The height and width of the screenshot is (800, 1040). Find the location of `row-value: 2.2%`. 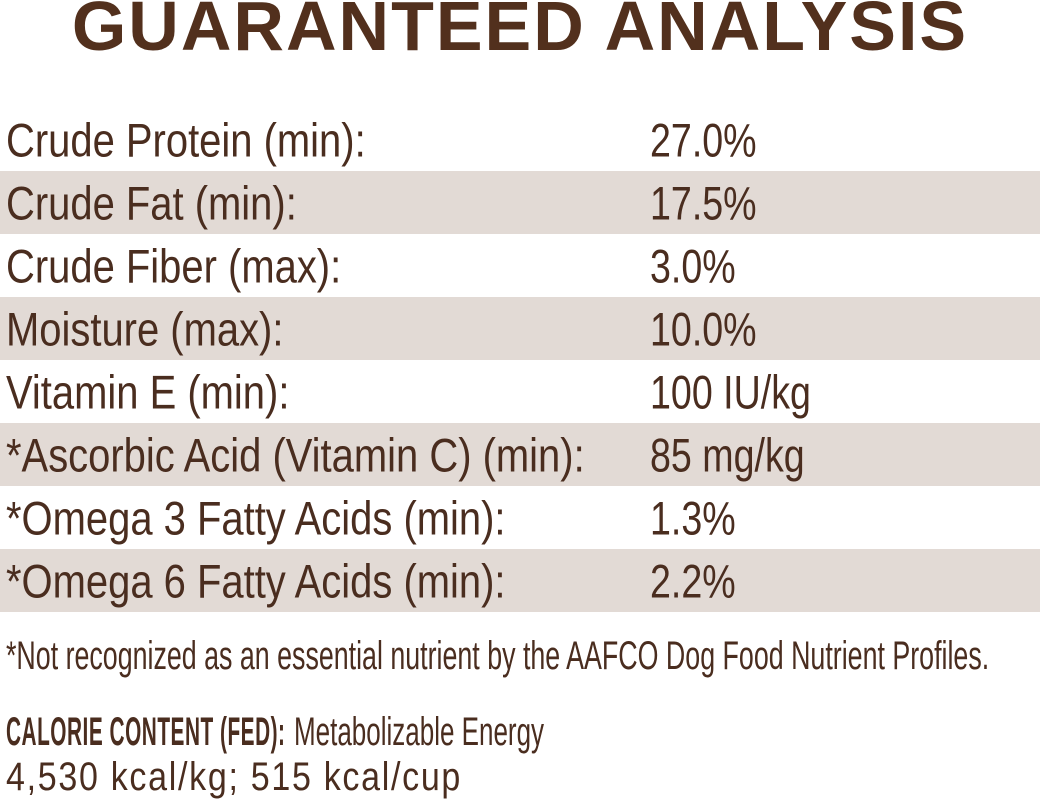

row-value: 2.2% is located at coordinates (693, 580).